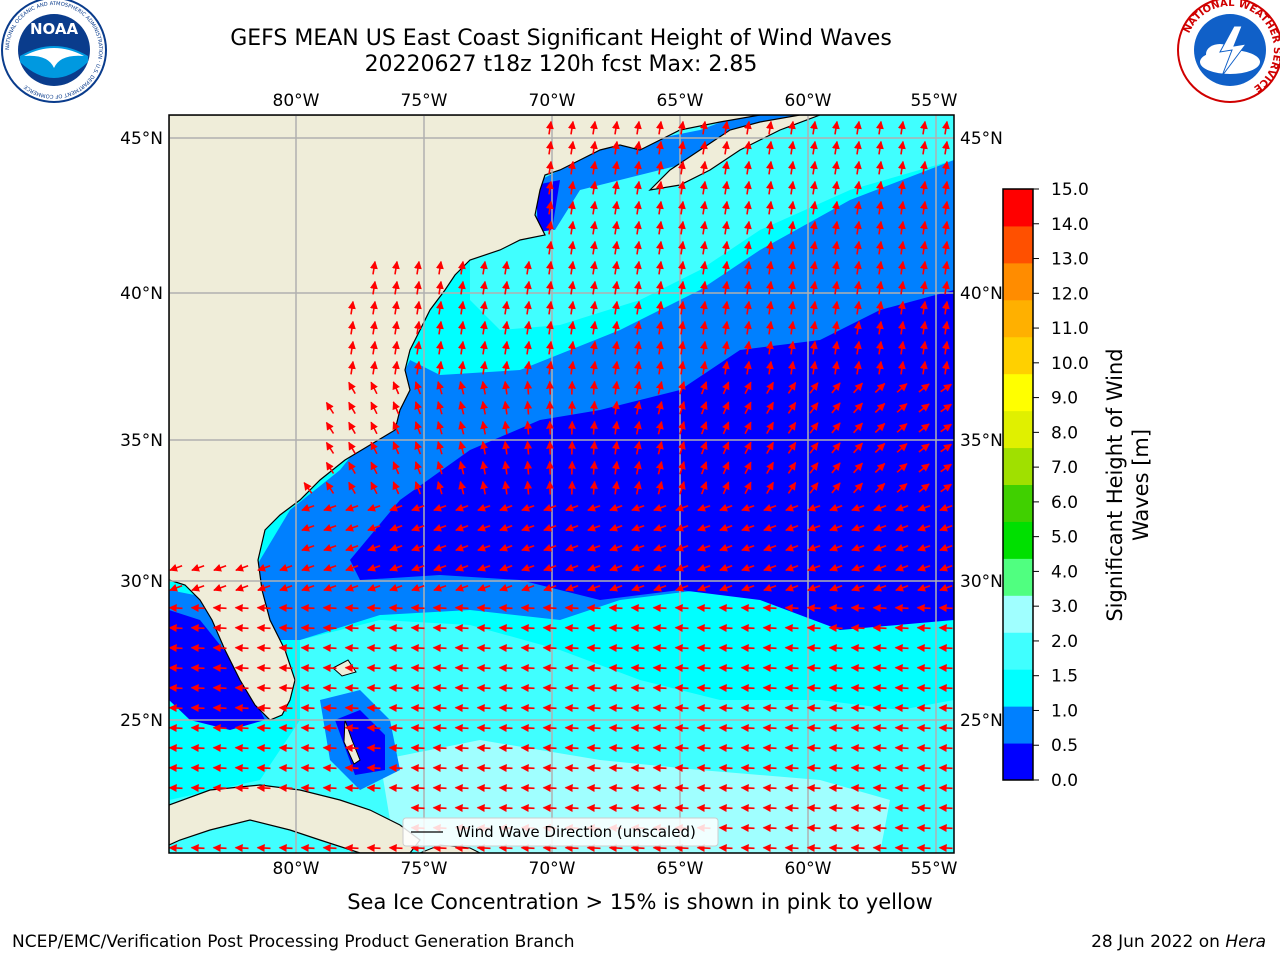 The height and width of the screenshot is (960, 1280). I want to click on colorbar-bin, so click(1018, 762).